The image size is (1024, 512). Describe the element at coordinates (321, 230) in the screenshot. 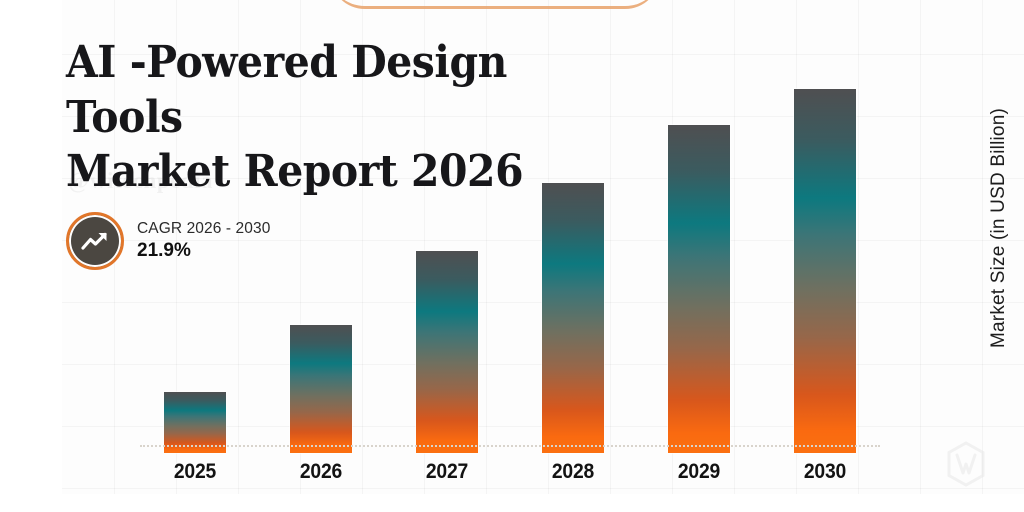

I see `bar-slot-2026: $8.22 billion` at that location.